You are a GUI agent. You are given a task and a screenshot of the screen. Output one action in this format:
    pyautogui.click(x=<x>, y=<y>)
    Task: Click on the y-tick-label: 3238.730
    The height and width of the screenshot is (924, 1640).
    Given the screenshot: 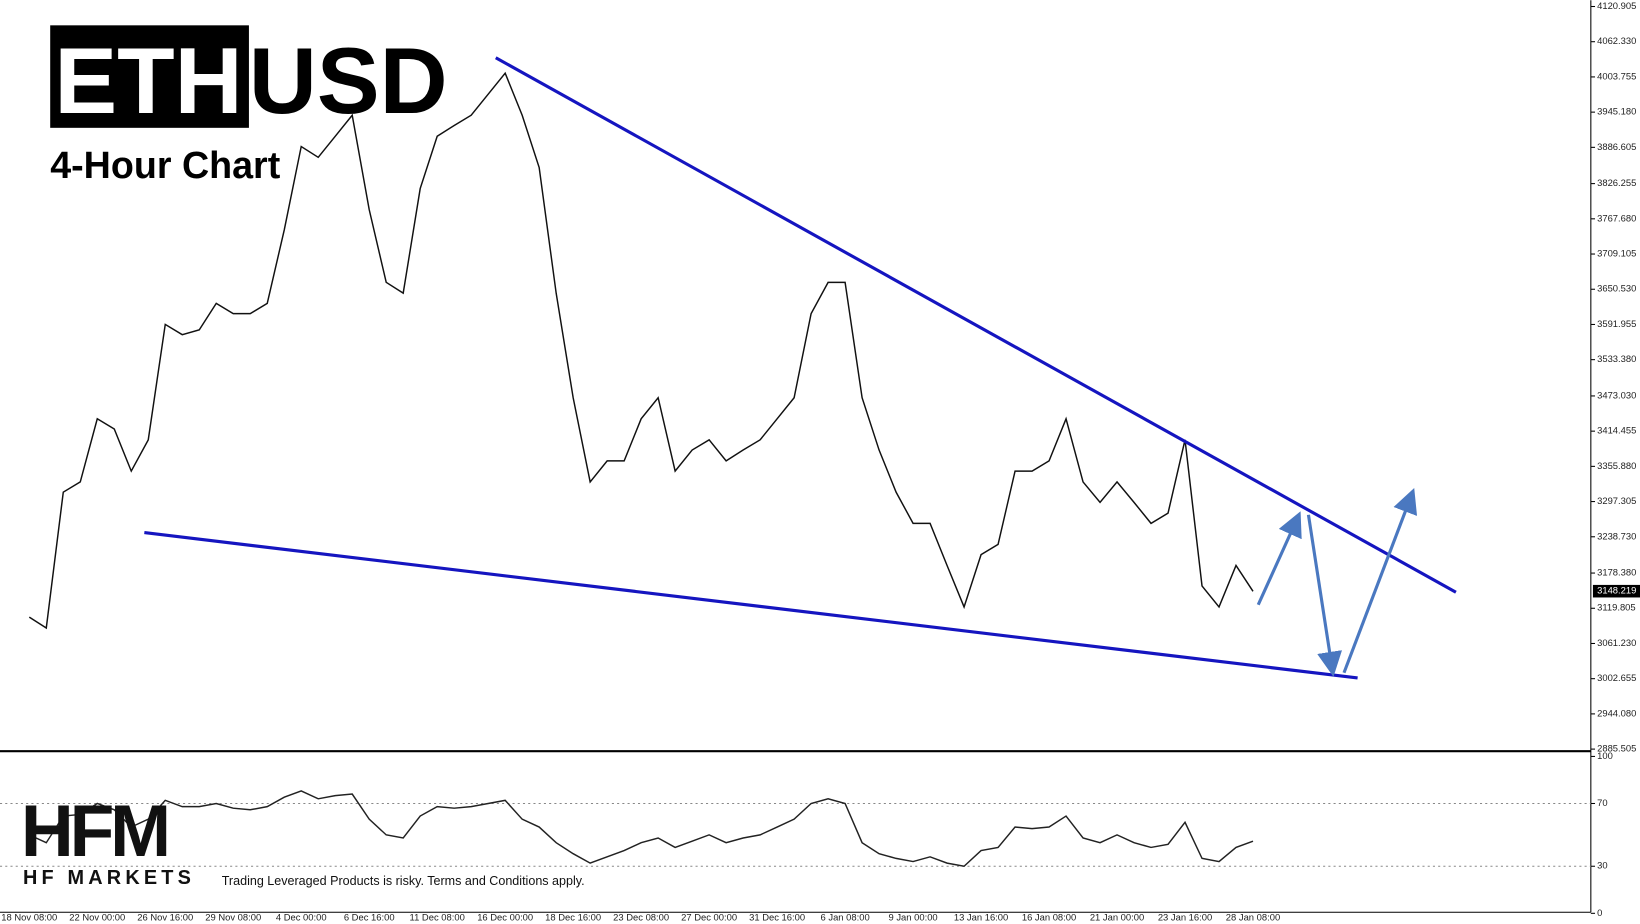 What is the action you would take?
    pyautogui.click(x=1616, y=535)
    